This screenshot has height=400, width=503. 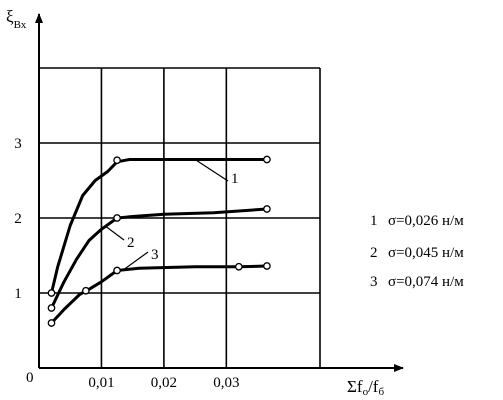 What do you see at coordinates (18, 144) in the screenshot?
I see `y-tick-label-3: 3` at bounding box center [18, 144].